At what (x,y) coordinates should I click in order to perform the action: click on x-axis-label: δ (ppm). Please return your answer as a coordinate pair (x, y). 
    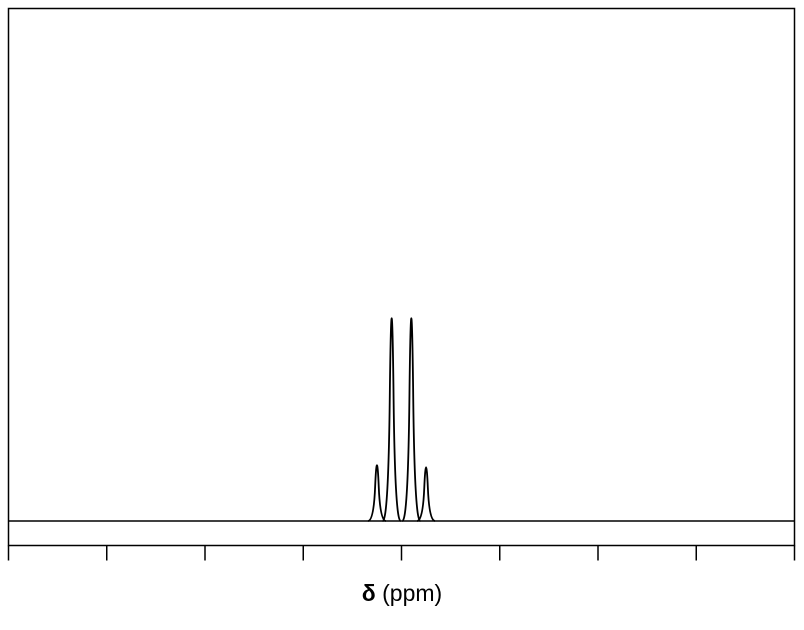
    Looking at the image, I should click on (402, 593).